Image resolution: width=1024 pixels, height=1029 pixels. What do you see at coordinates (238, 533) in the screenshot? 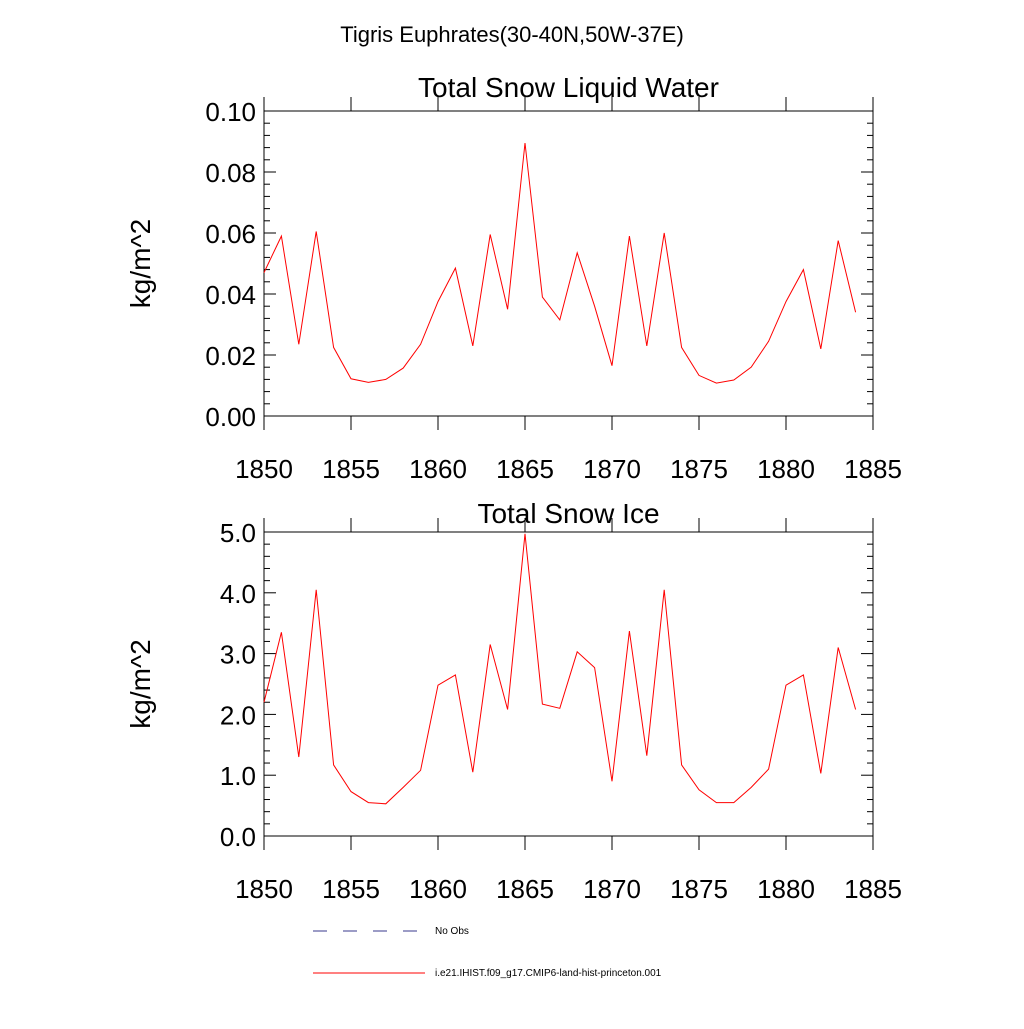
I see `y-tick-label: 5.0` at bounding box center [238, 533].